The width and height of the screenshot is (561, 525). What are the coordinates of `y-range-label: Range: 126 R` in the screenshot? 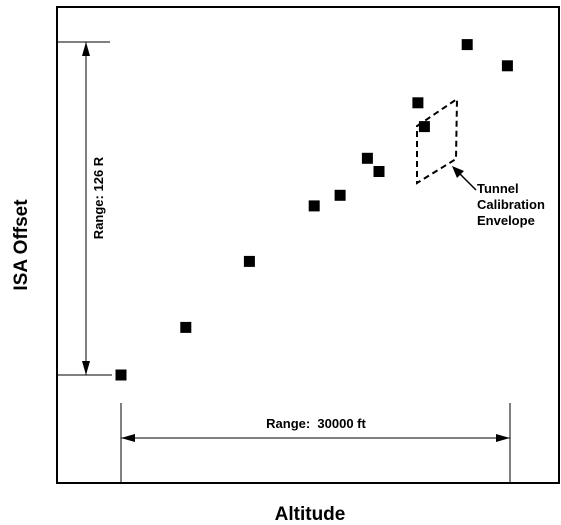 It's located at (98, 197).